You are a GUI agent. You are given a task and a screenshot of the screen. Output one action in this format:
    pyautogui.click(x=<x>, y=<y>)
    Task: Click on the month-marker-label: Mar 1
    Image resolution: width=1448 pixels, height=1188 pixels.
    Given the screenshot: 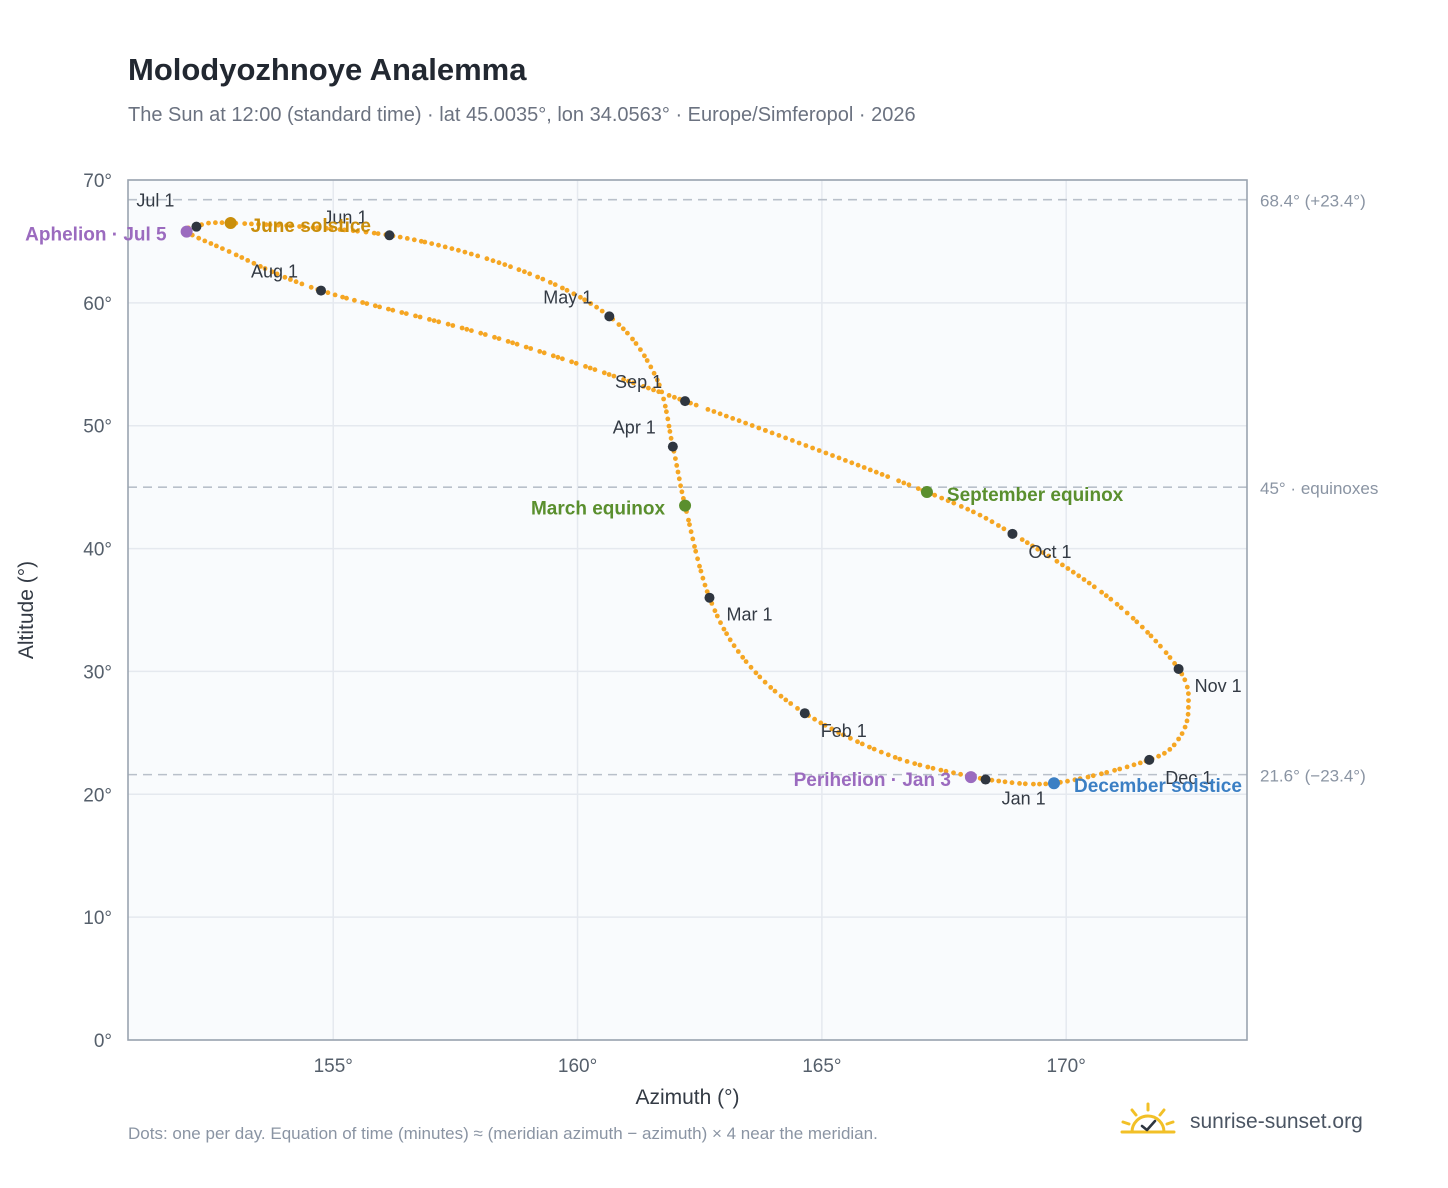 What is the action you would take?
    pyautogui.click(x=749, y=615)
    